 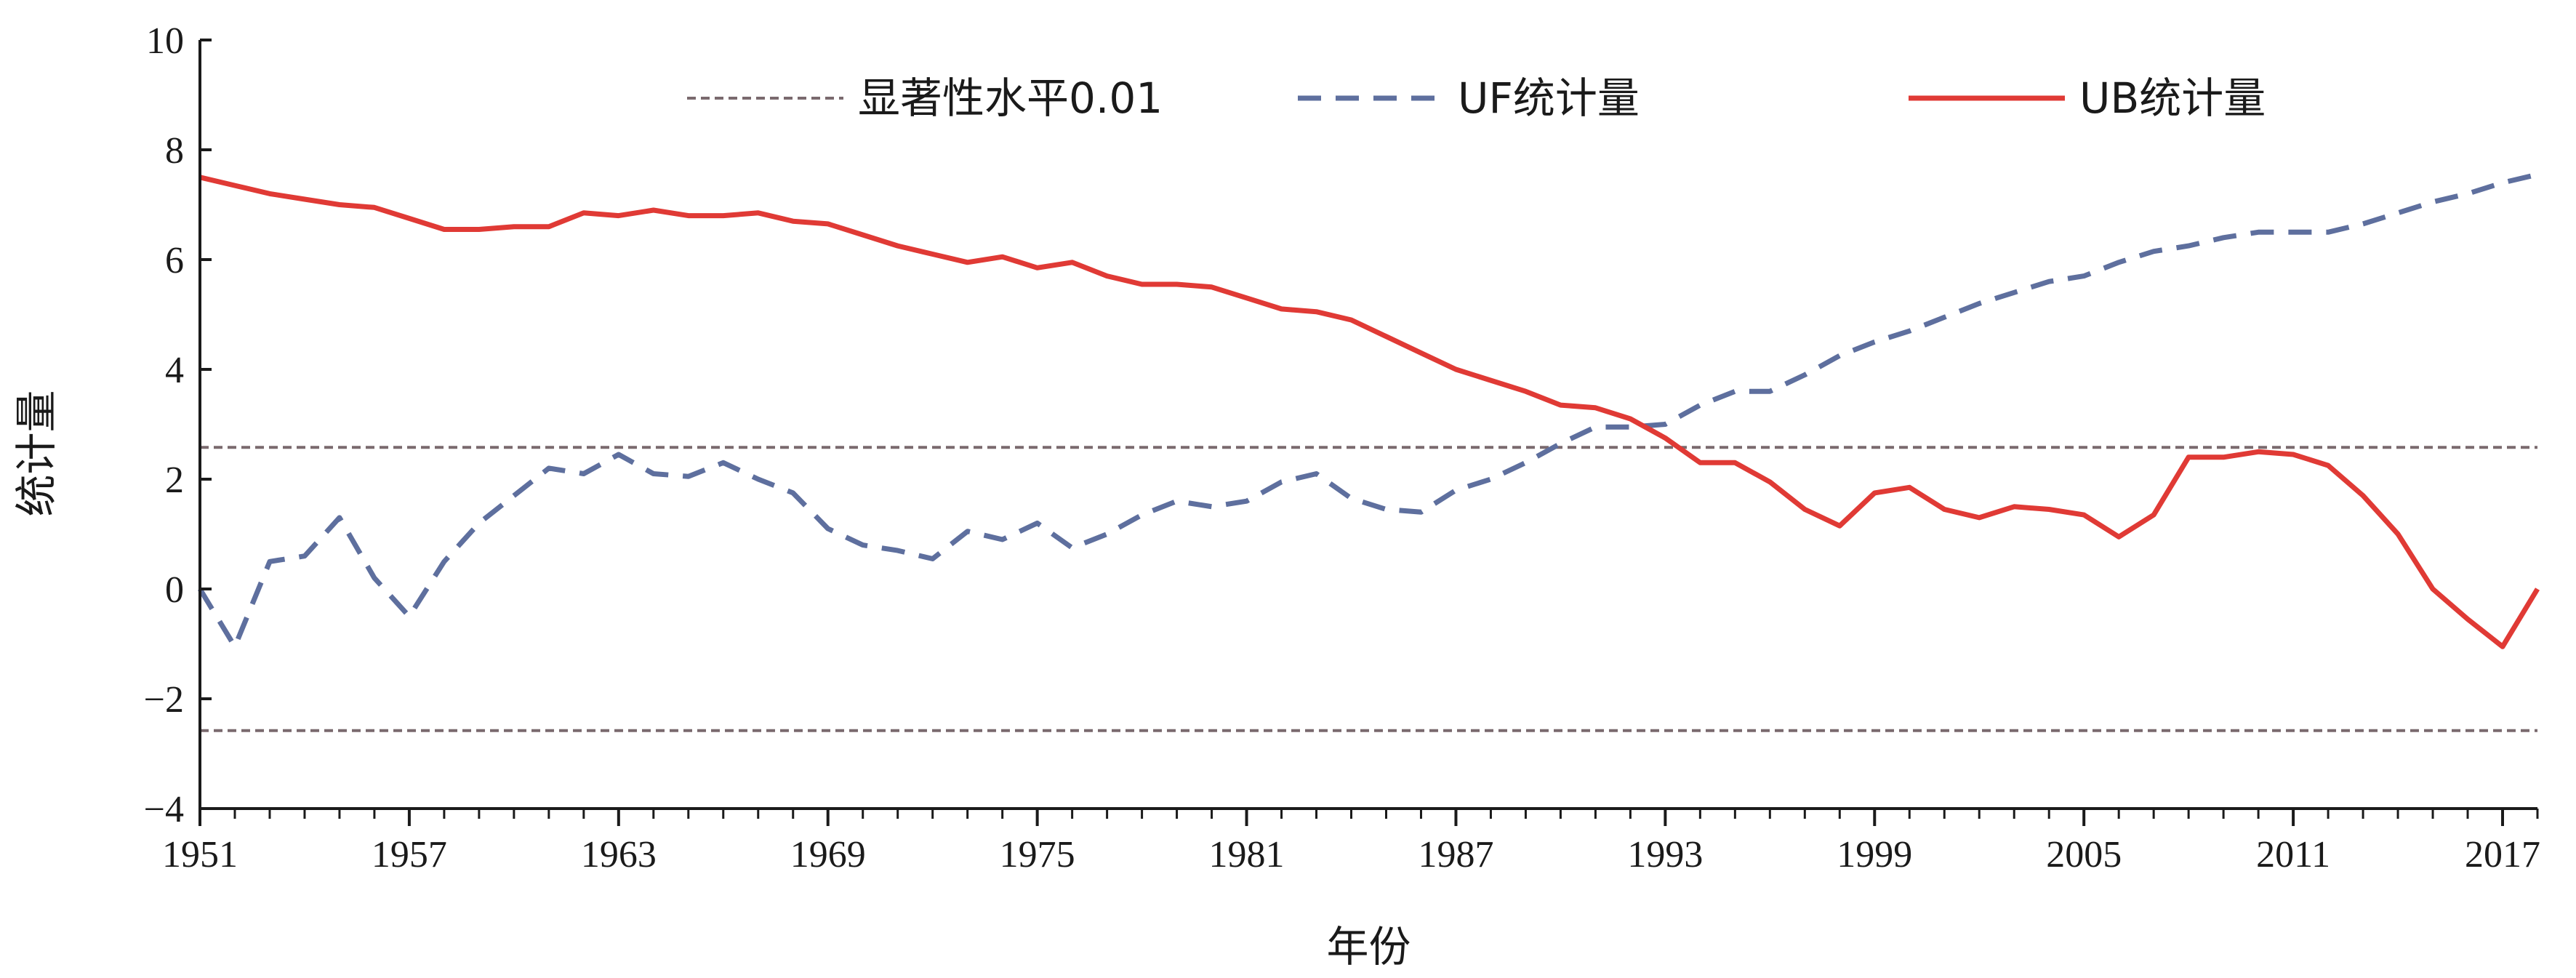 I want to click on y-tick-label: 2, so click(x=174, y=480).